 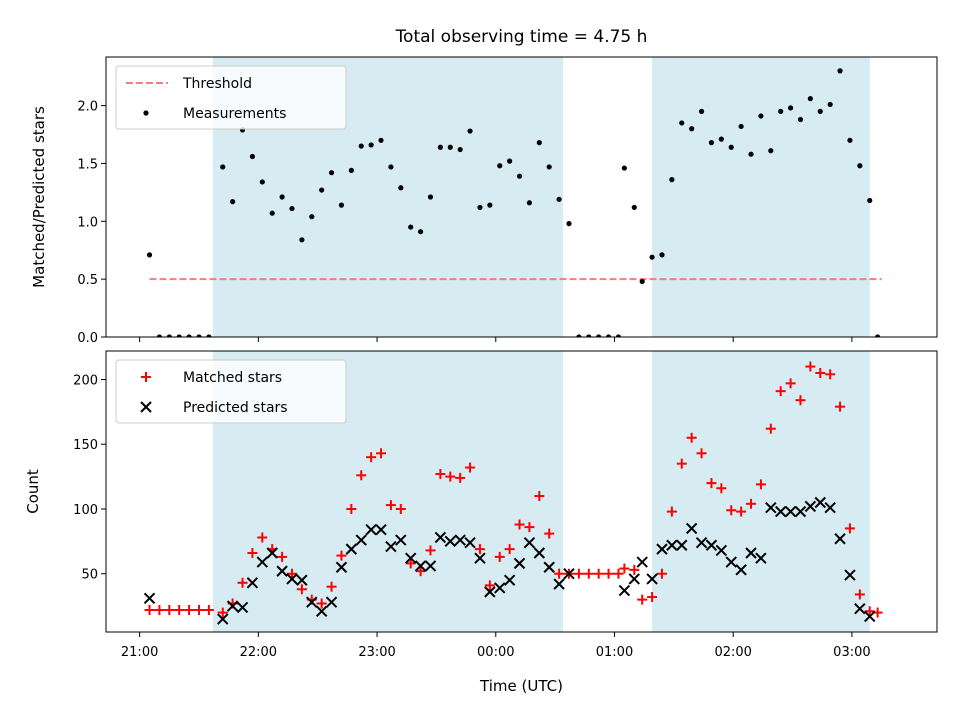 What do you see at coordinates (85, 445) in the screenshot?
I see `y-tick-label: 150` at bounding box center [85, 445].